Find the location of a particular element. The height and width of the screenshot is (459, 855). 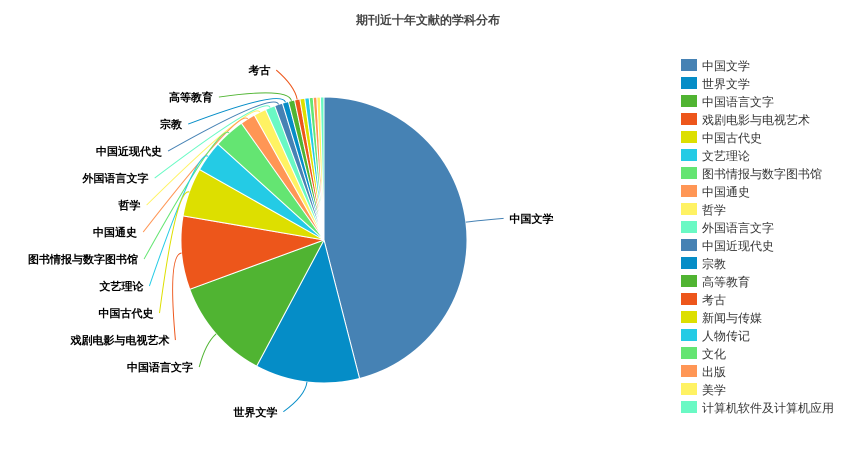

slice-label: 考古 is located at coordinates (259, 71).